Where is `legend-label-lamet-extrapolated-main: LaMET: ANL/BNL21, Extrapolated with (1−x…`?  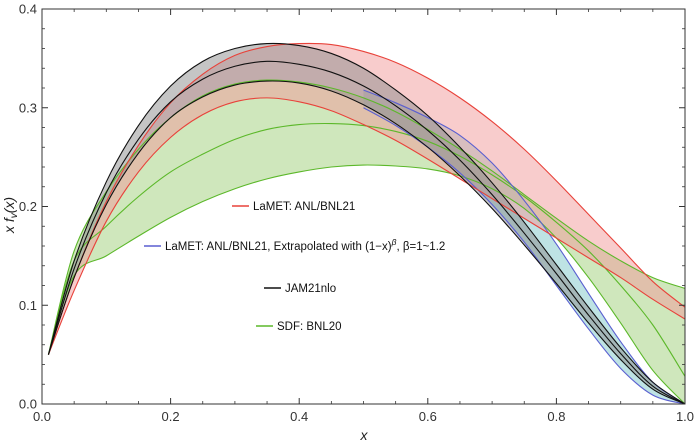 legend-label-lamet-extrapolated-main: LaMET: ANL/BNL21, Extrapolated with (1−x… is located at coordinates (278, 247).